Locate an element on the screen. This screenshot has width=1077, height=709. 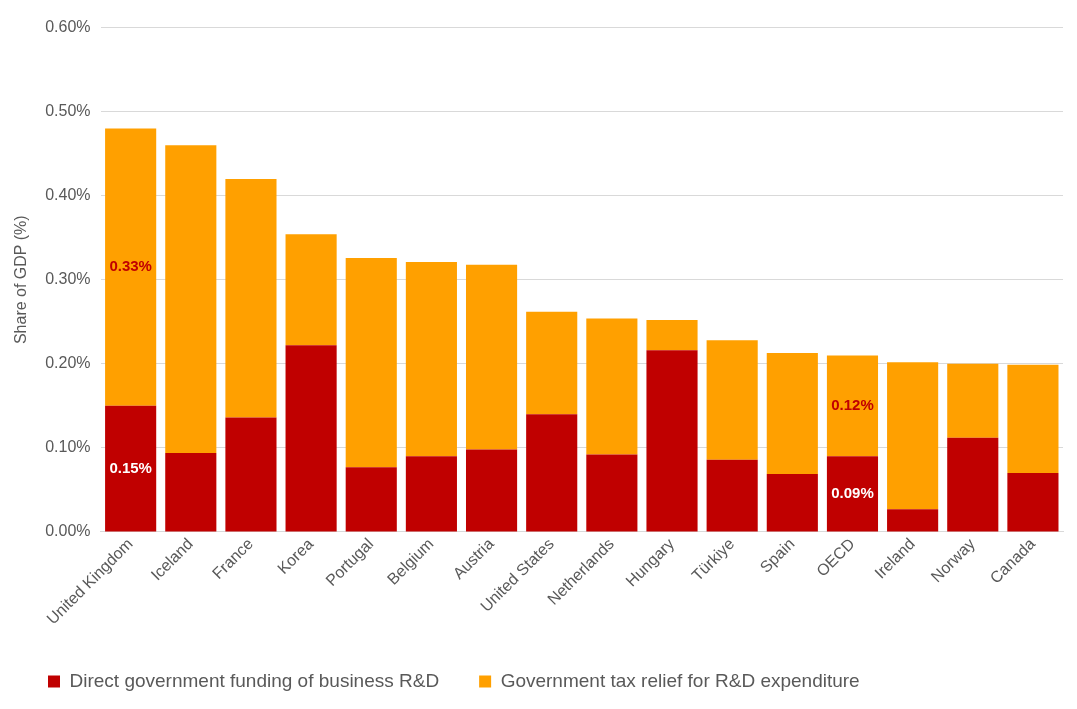
y-tick-label: 0.40% is located at coordinates (68, 195).